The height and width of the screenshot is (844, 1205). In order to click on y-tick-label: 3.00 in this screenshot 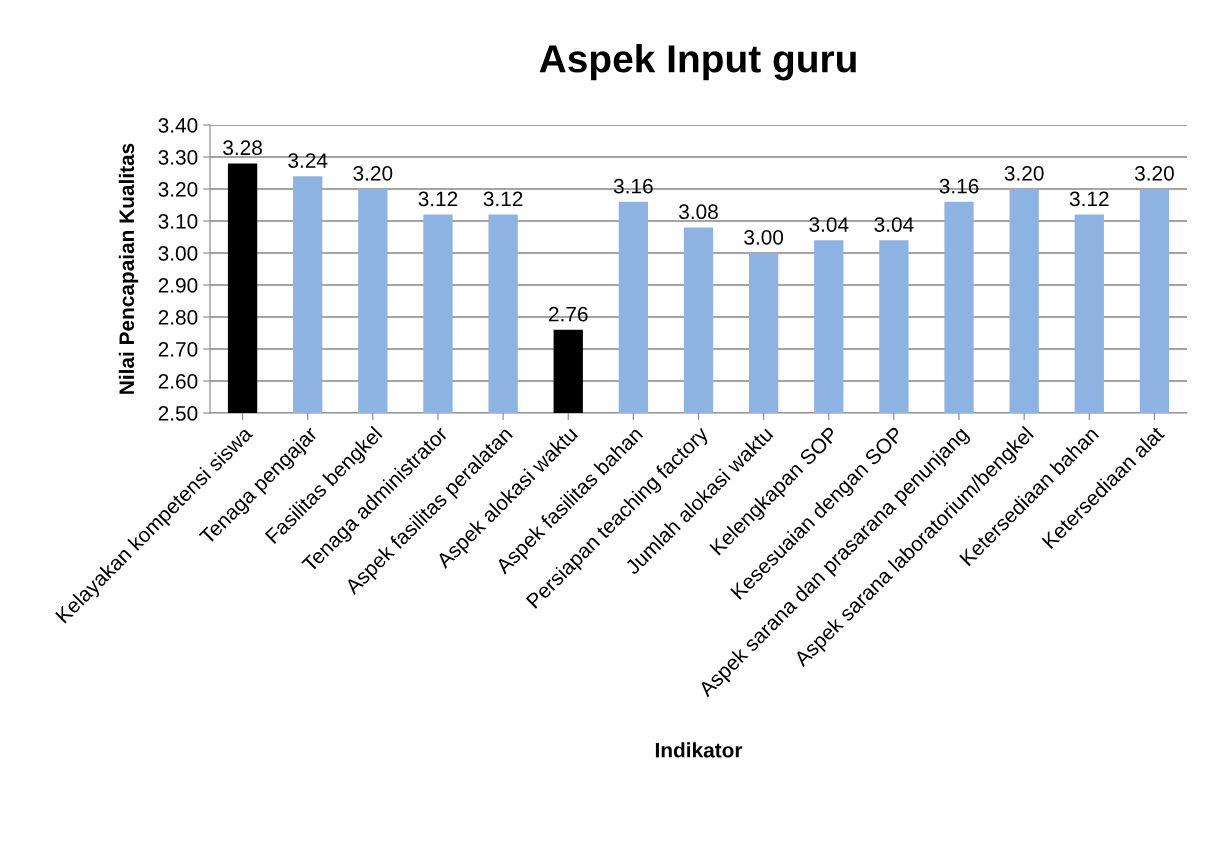, I will do `click(178, 253)`.